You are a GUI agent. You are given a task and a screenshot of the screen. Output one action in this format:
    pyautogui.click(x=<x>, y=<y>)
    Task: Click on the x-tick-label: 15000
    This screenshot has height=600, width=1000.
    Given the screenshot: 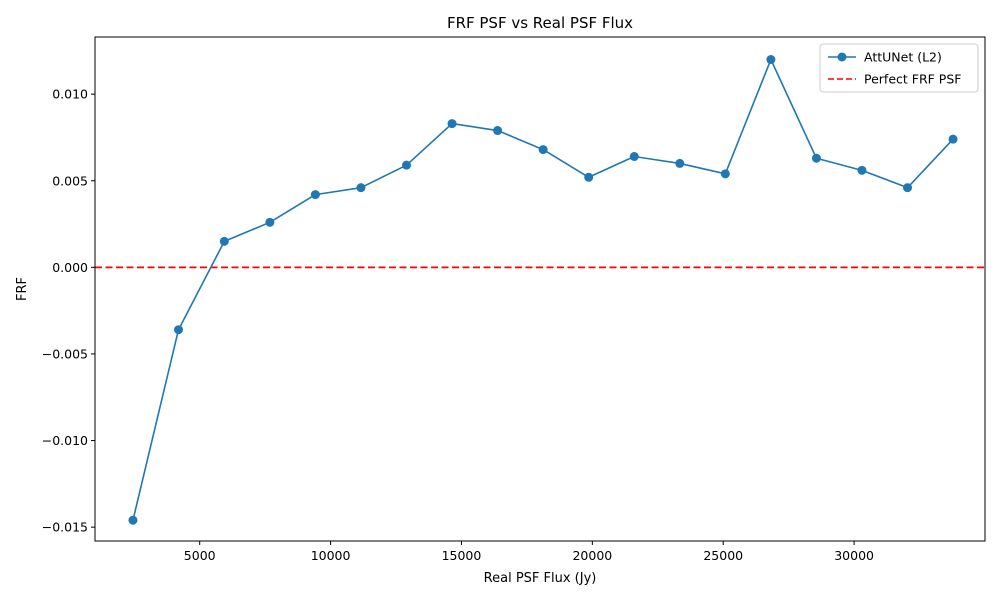 What is the action you would take?
    pyautogui.click(x=462, y=555)
    